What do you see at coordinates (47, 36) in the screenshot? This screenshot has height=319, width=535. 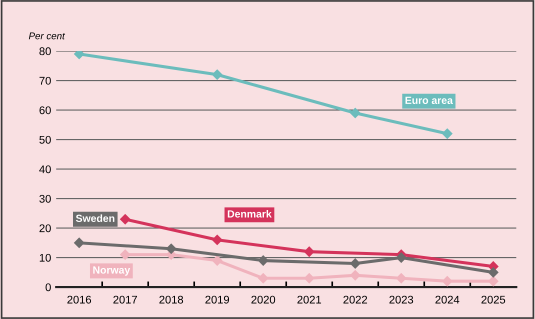 I see `y-axis-title: Per cent` at bounding box center [47, 36].